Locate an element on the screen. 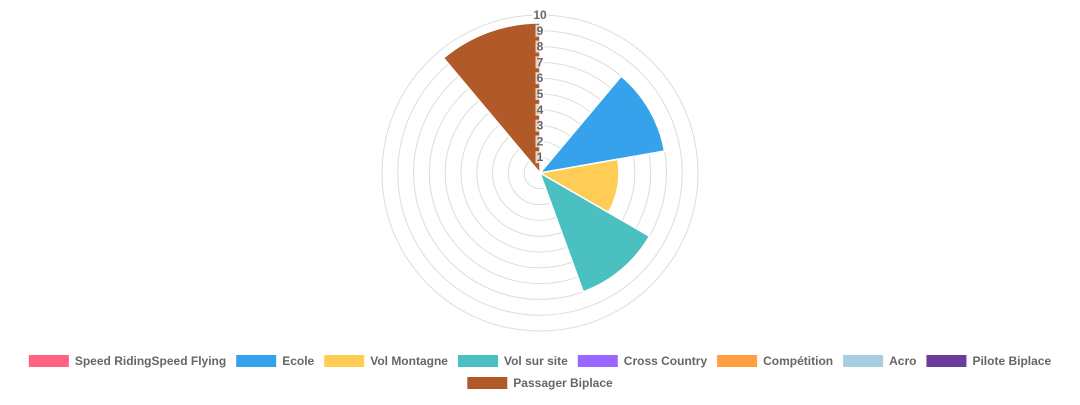 This screenshot has height=405, width=1080. legend-label: Cross Country is located at coordinates (666, 361).